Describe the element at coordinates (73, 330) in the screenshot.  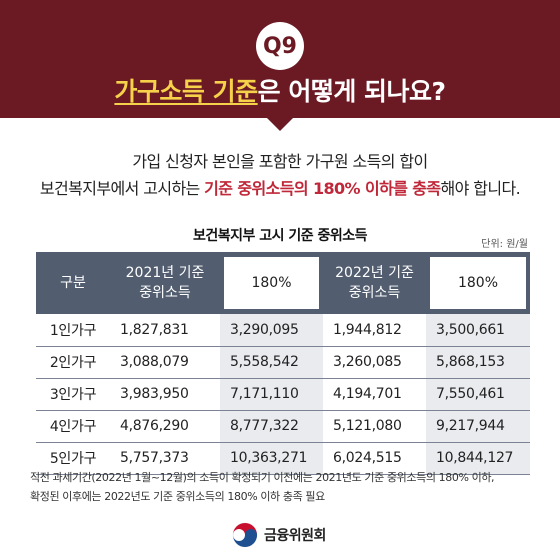
I see `row-label: 1인가구` at that location.